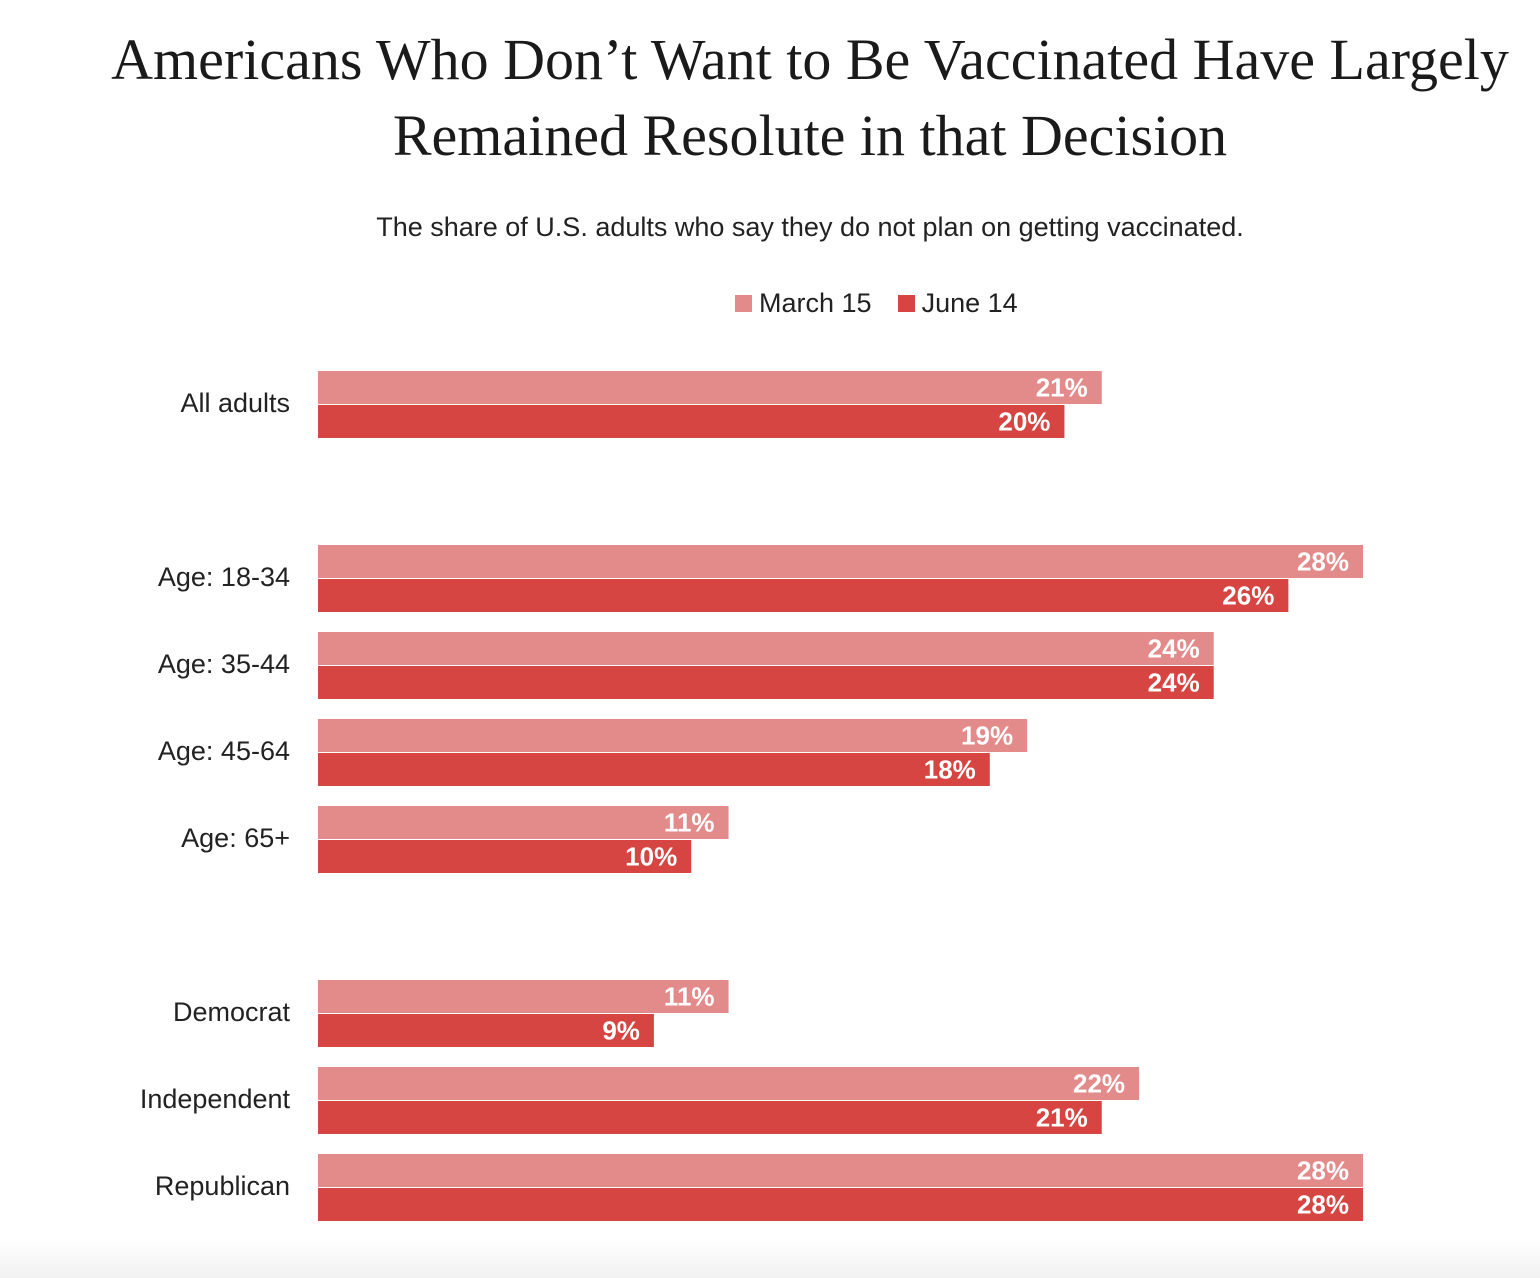  Describe the element at coordinates (770, 1258) in the screenshot. I see `bottom-fade` at that location.